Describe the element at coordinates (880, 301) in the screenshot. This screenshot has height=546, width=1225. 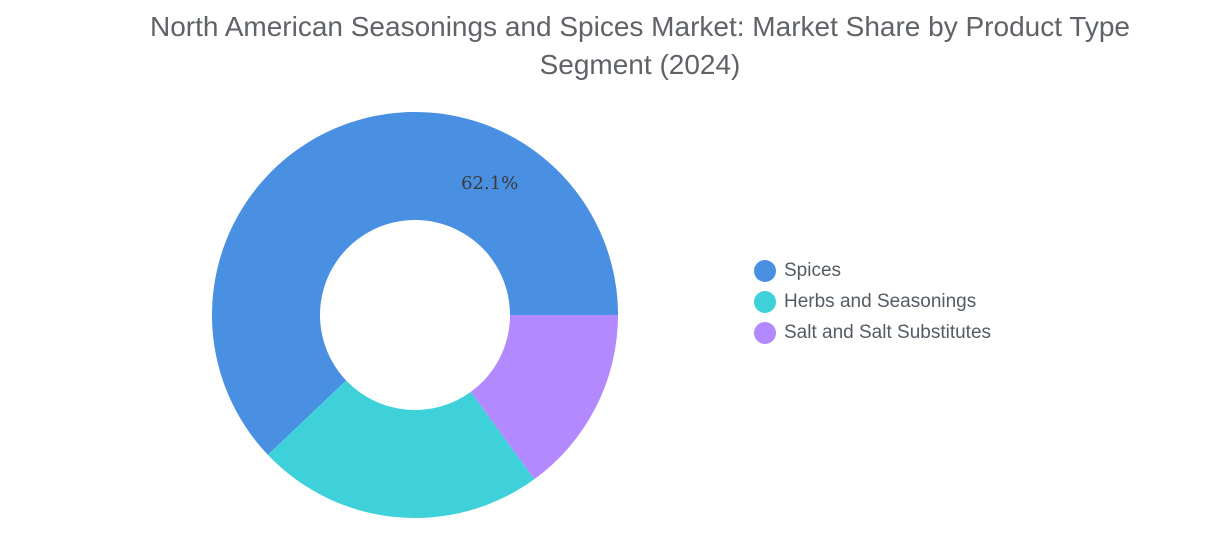
I see `legend-label: Herbs and Seasonings` at that location.